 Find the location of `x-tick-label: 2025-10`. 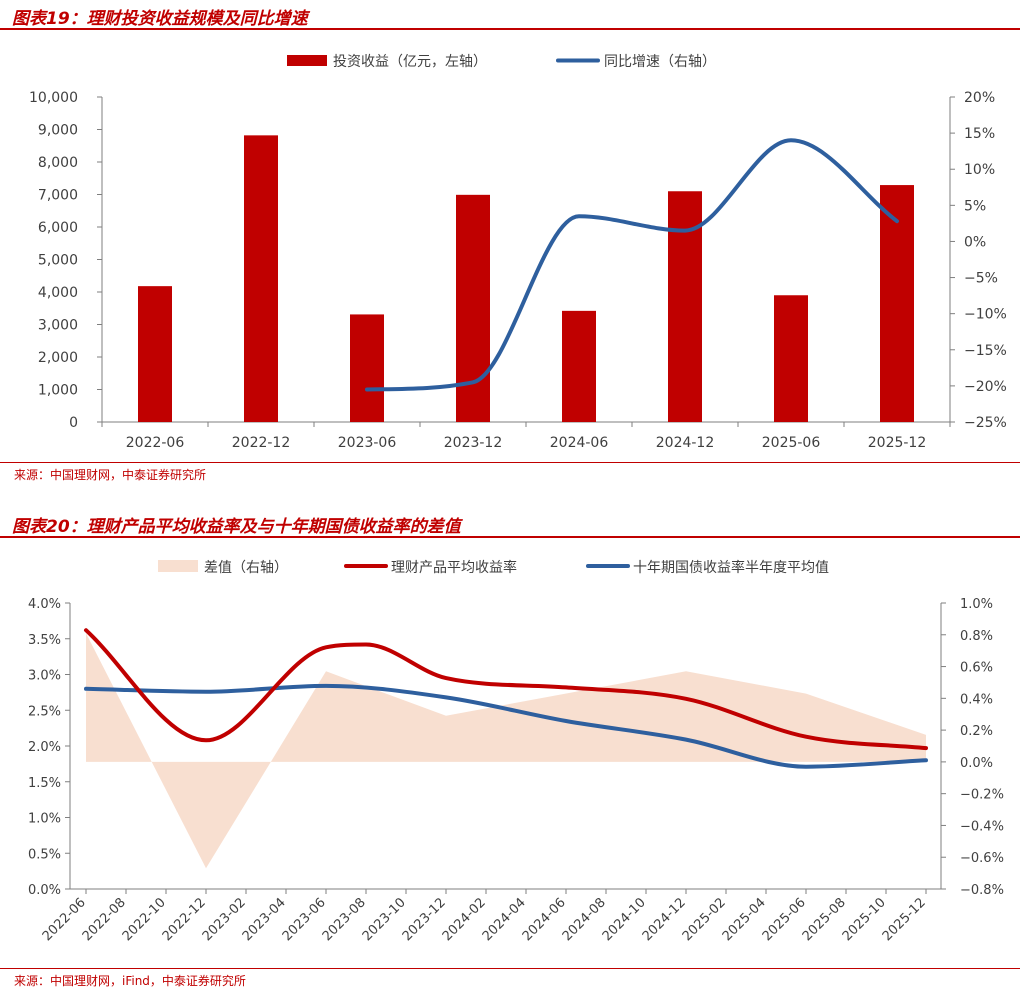

x-tick-label: 2025-10 is located at coordinates (864, 919).